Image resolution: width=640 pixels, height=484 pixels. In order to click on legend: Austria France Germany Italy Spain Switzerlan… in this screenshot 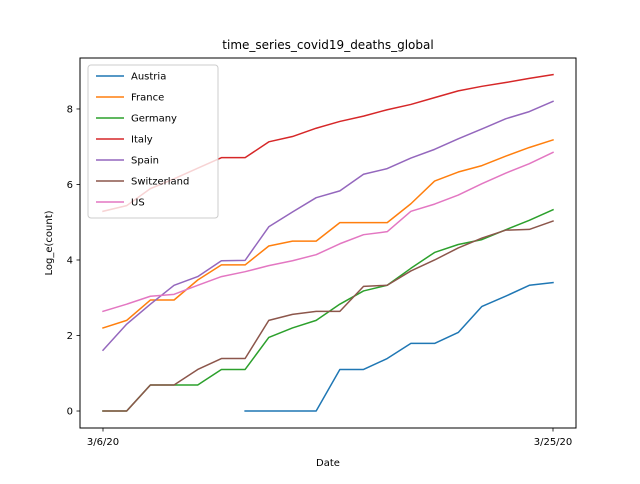, I will do `click(153, 141)`.